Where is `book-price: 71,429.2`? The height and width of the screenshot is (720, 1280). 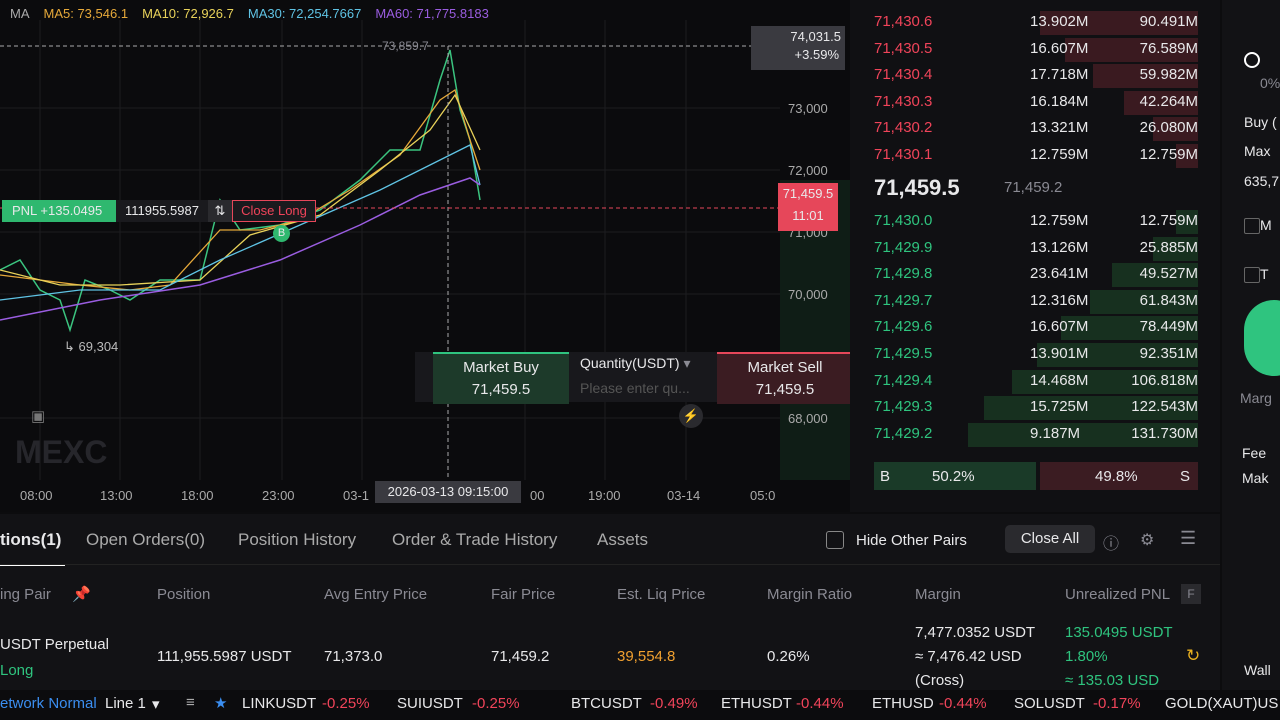 book-price: 71,429.2 is located at coordinates (903, 433).